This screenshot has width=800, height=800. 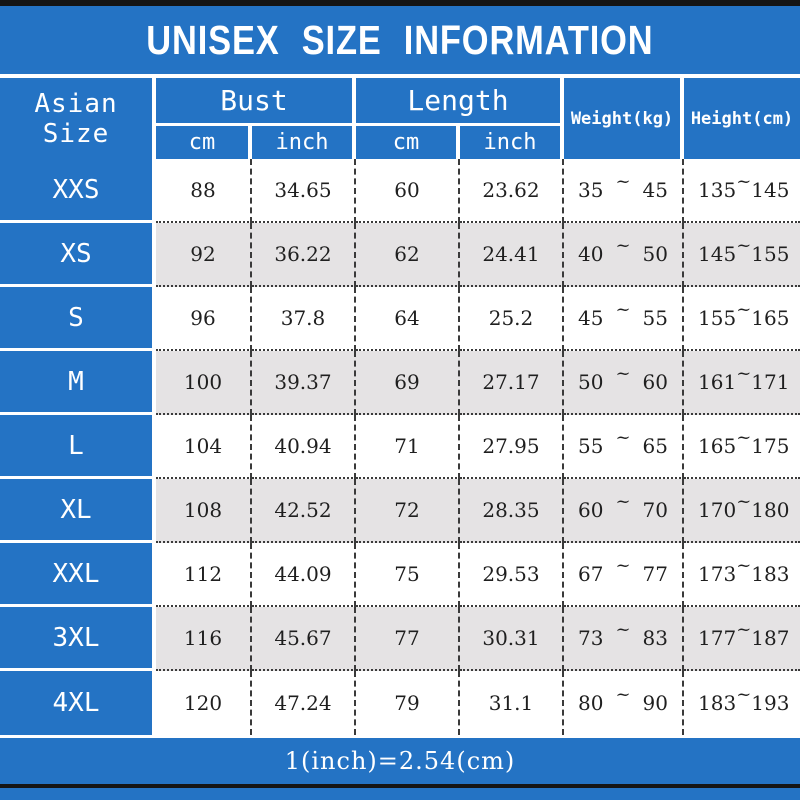 I want to click on table-row: L 104 40.94 71 27.95 55 ~ 65 165 ~ 175, so click(x=400, y=447).